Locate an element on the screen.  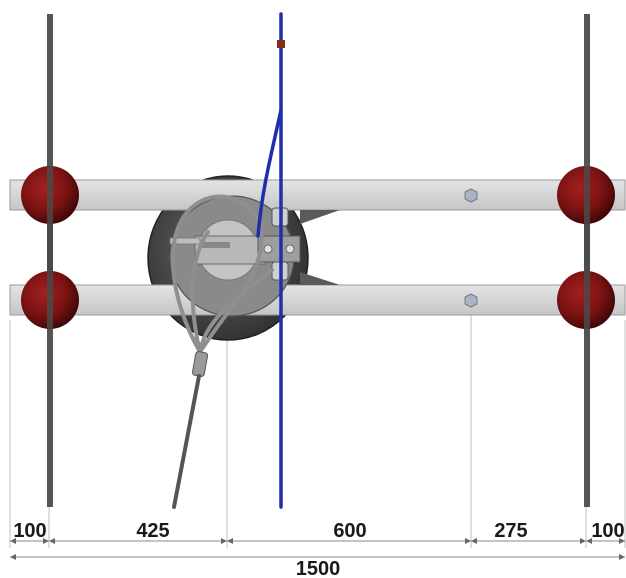
upper-rail-taper is located at coordinates (320, 217).